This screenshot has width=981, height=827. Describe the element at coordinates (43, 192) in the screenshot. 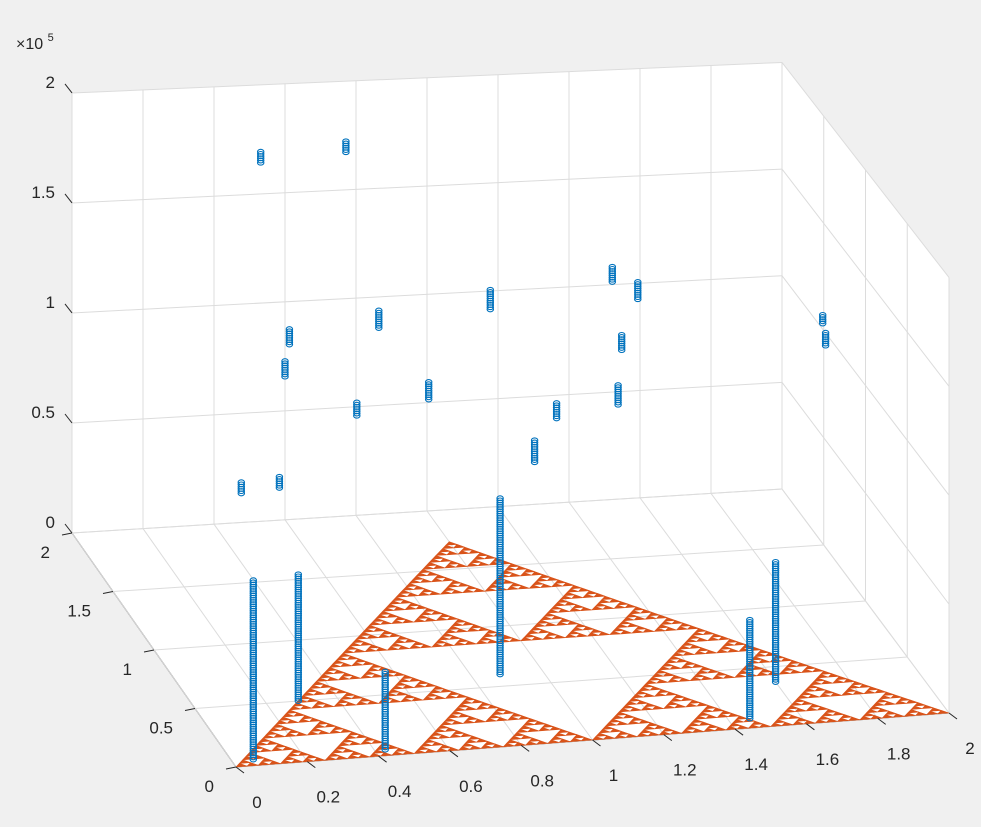

I see `z-tick-label: 1.5` at that location.